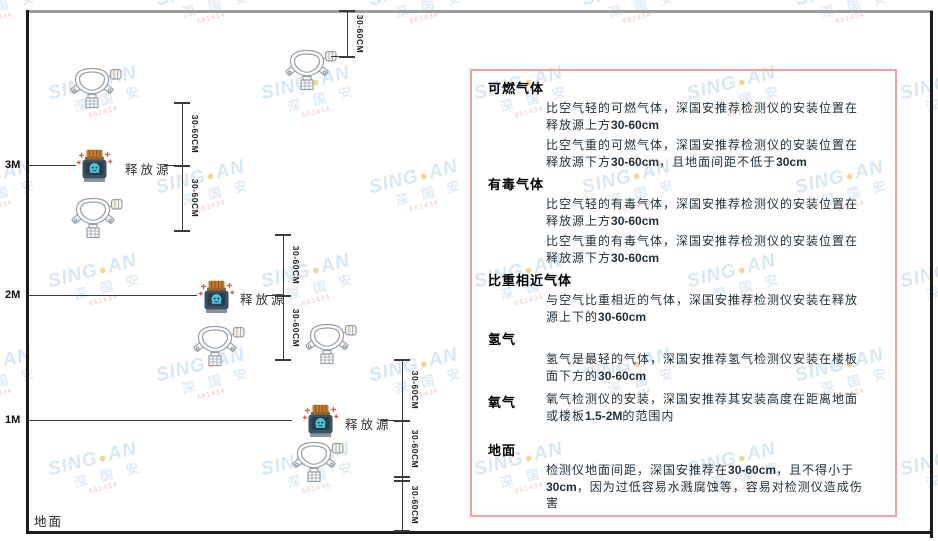 This screenshot has height=541, width=938. Describe the element at coordinates (702, 407) in the screenshot. I see `paragraph-text: 氧气检测仪的安装，深国安推荐其安装高度在距离地面或楼板` at that location.